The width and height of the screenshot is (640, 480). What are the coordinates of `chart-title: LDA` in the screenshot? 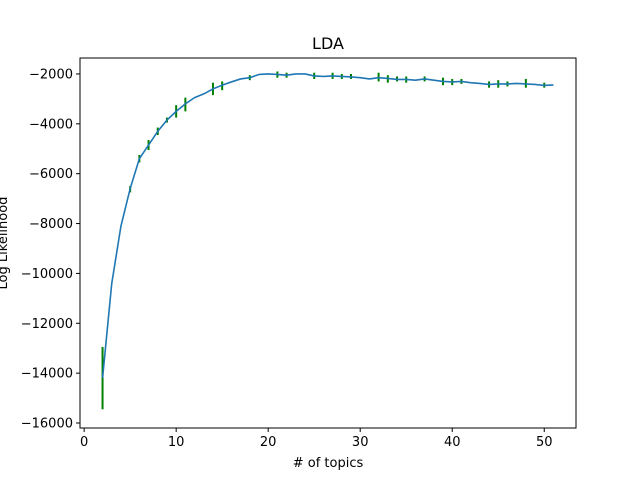 It's located at (328, 43).